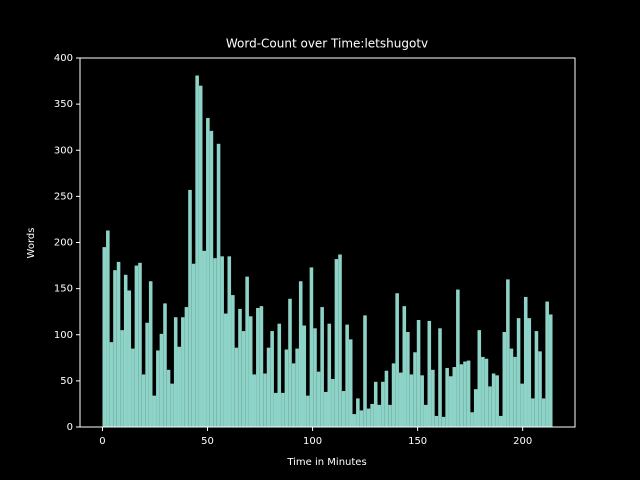  Describe the element at coordinates (63, 243) in the screenshot. I see `y-tick-label: 200` at that location.